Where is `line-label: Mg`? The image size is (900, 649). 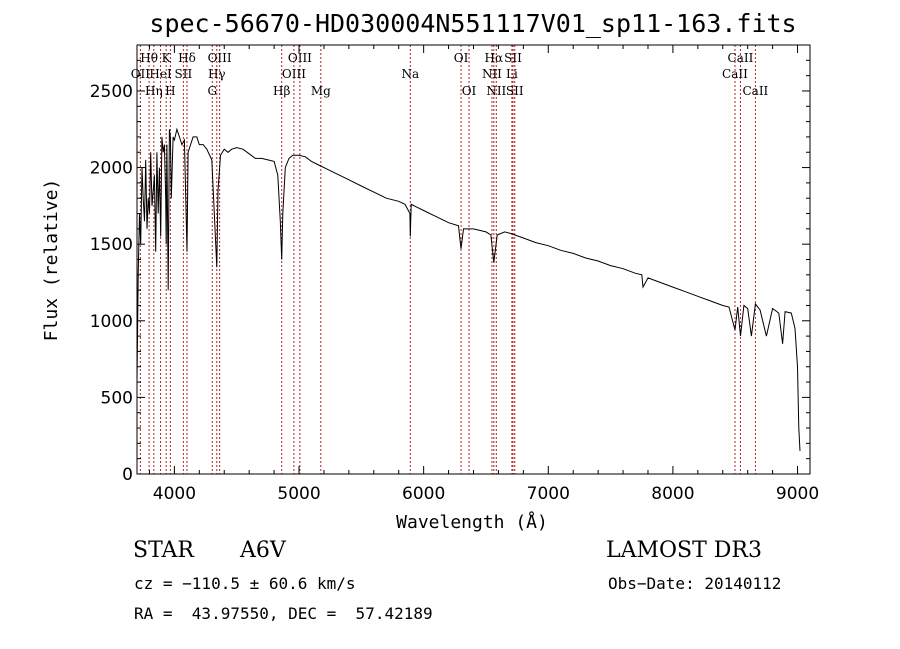 line-label: Mg is located at coordinates (321, 91).